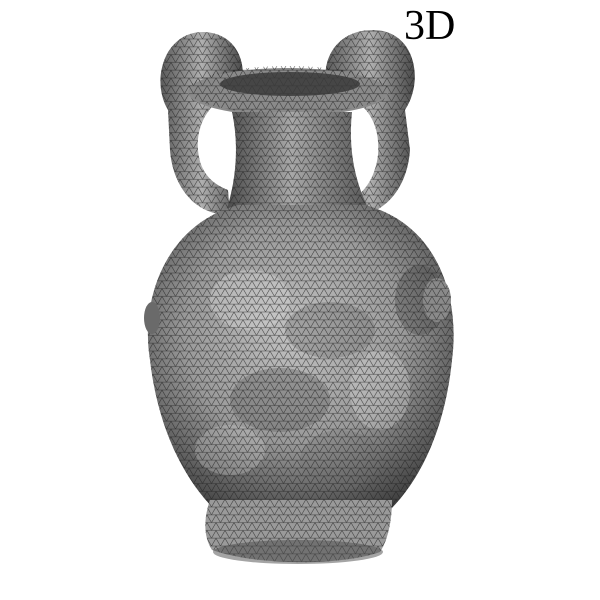  I want to click on dimension-label: 3D, so click(430, 26).